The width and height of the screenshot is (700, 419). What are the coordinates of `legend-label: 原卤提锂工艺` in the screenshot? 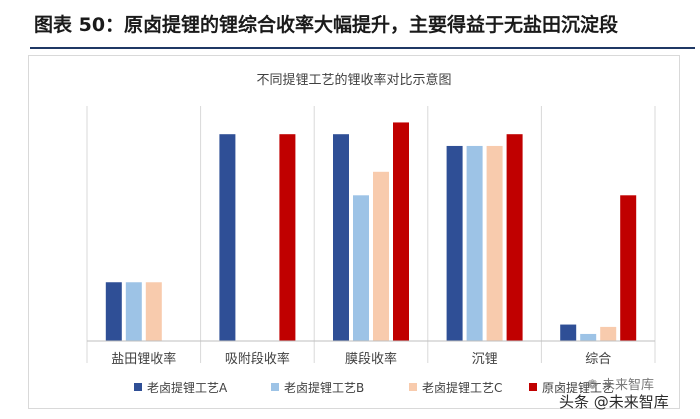 It's located at (578, 387).